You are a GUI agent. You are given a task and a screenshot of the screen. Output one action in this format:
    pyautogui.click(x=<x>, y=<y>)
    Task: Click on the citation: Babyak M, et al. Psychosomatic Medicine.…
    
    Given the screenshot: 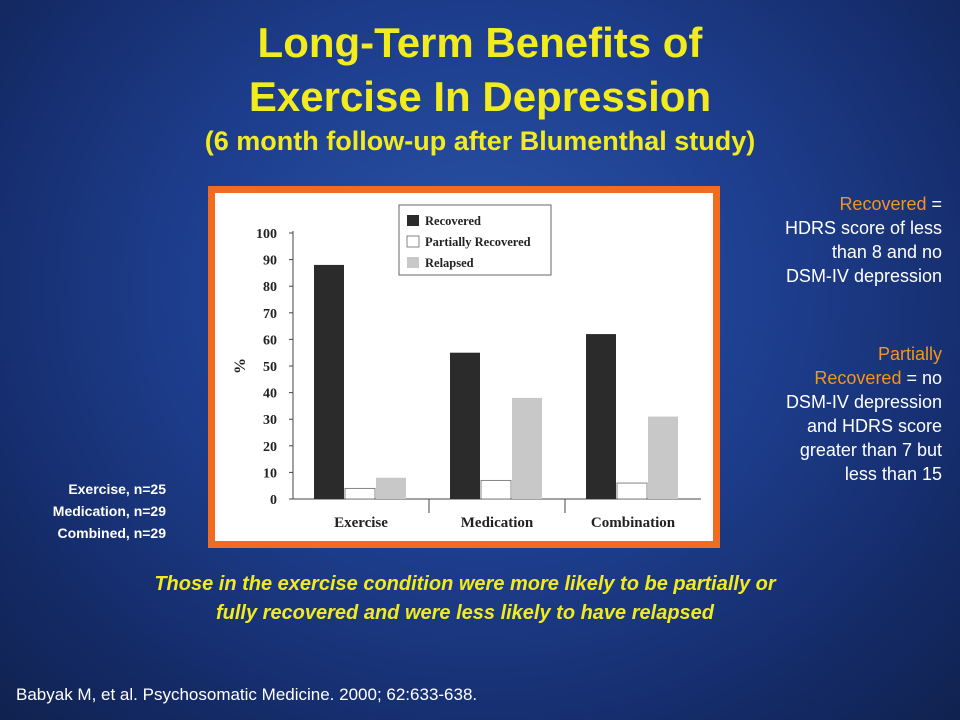 What is the action you would take?
    pyautogui.click(x=247, y=694)
    